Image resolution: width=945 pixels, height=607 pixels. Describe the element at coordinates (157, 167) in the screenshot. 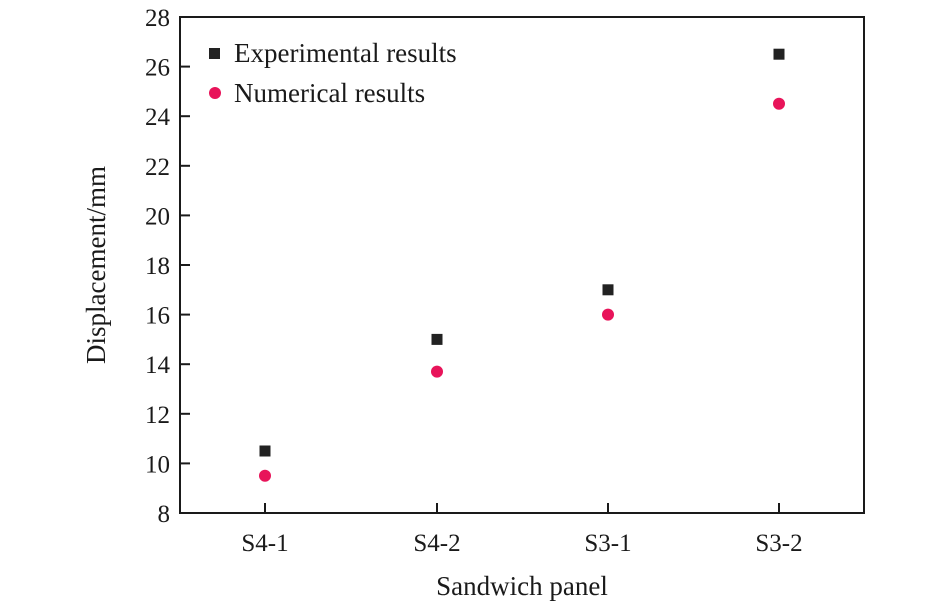

I see `y-tick-label: 22` at that location.